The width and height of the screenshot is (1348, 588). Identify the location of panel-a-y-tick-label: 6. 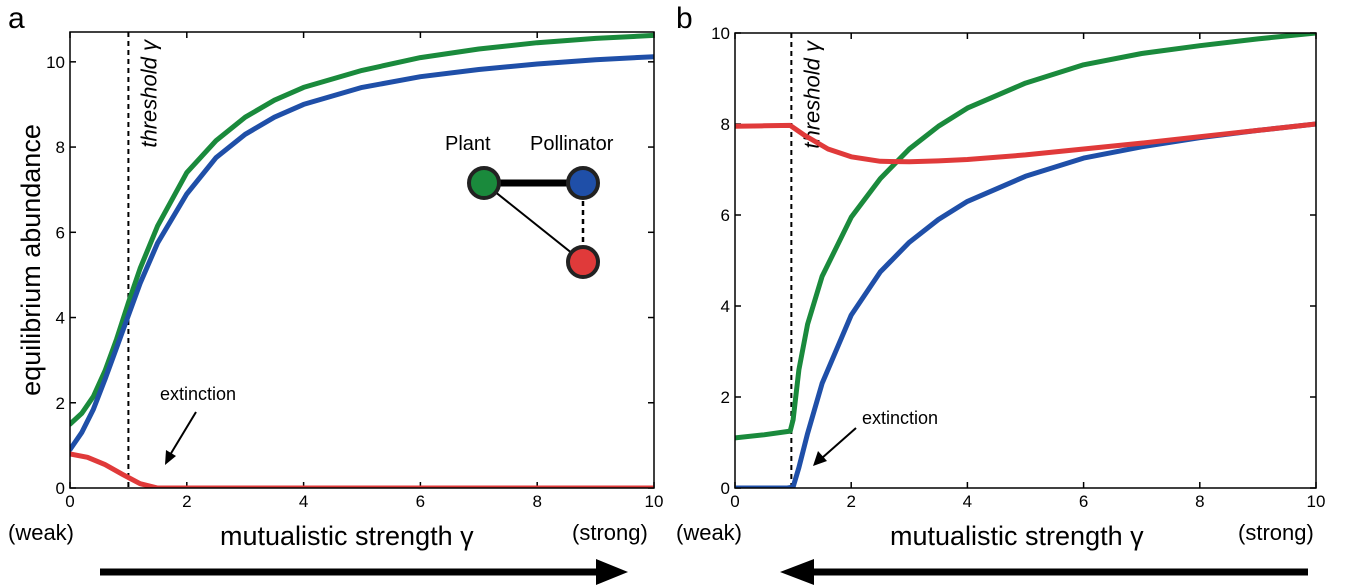
(60, 232).